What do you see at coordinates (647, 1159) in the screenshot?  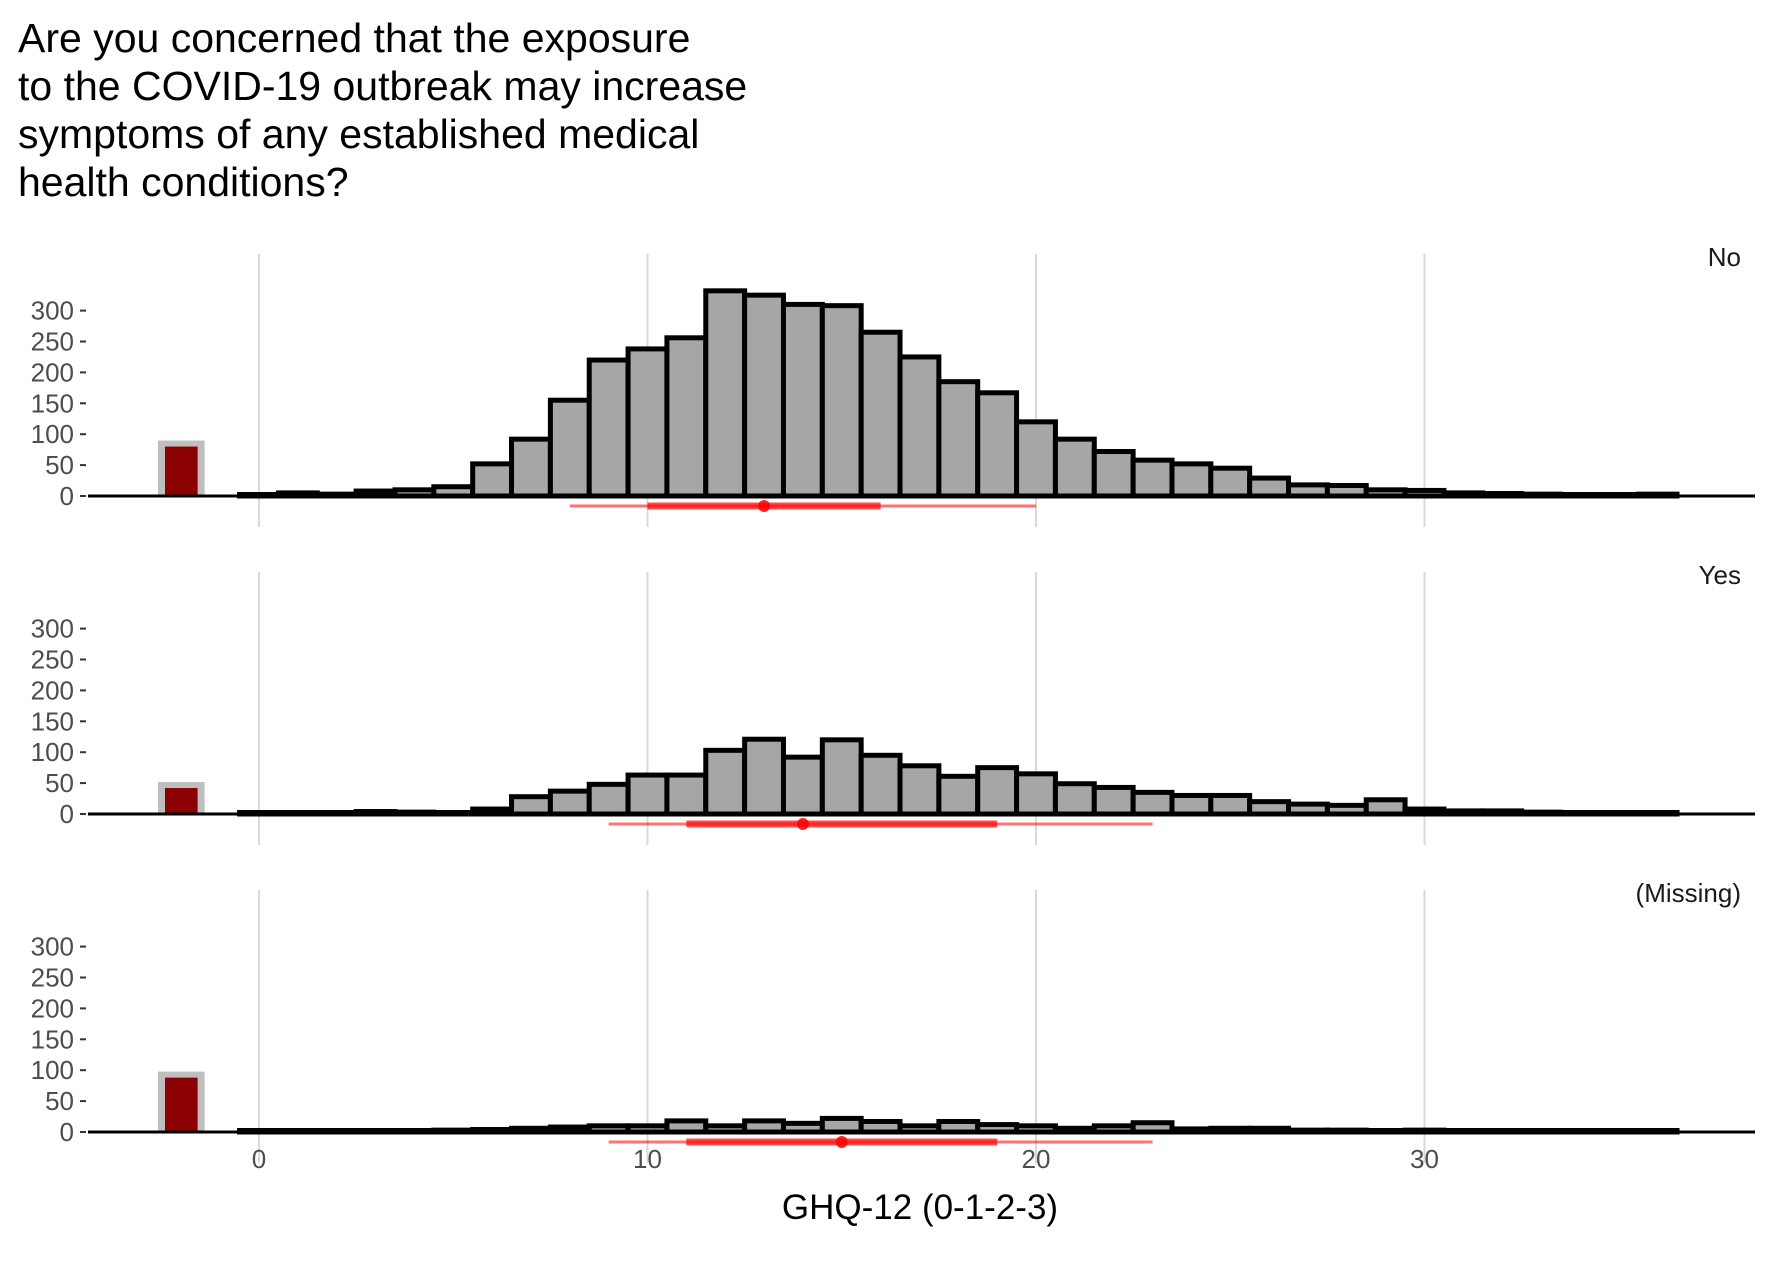 I see `x-tick-label: 10` at bounding box center [647, 1159].